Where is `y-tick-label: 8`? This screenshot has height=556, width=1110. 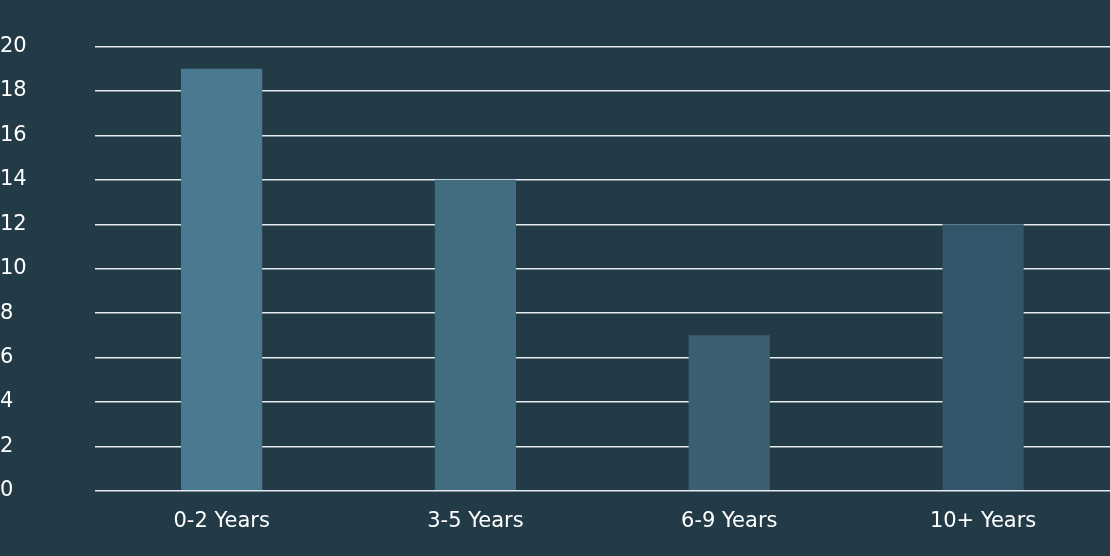 y-tick-label: 8 is located at coordinates (7, 311).